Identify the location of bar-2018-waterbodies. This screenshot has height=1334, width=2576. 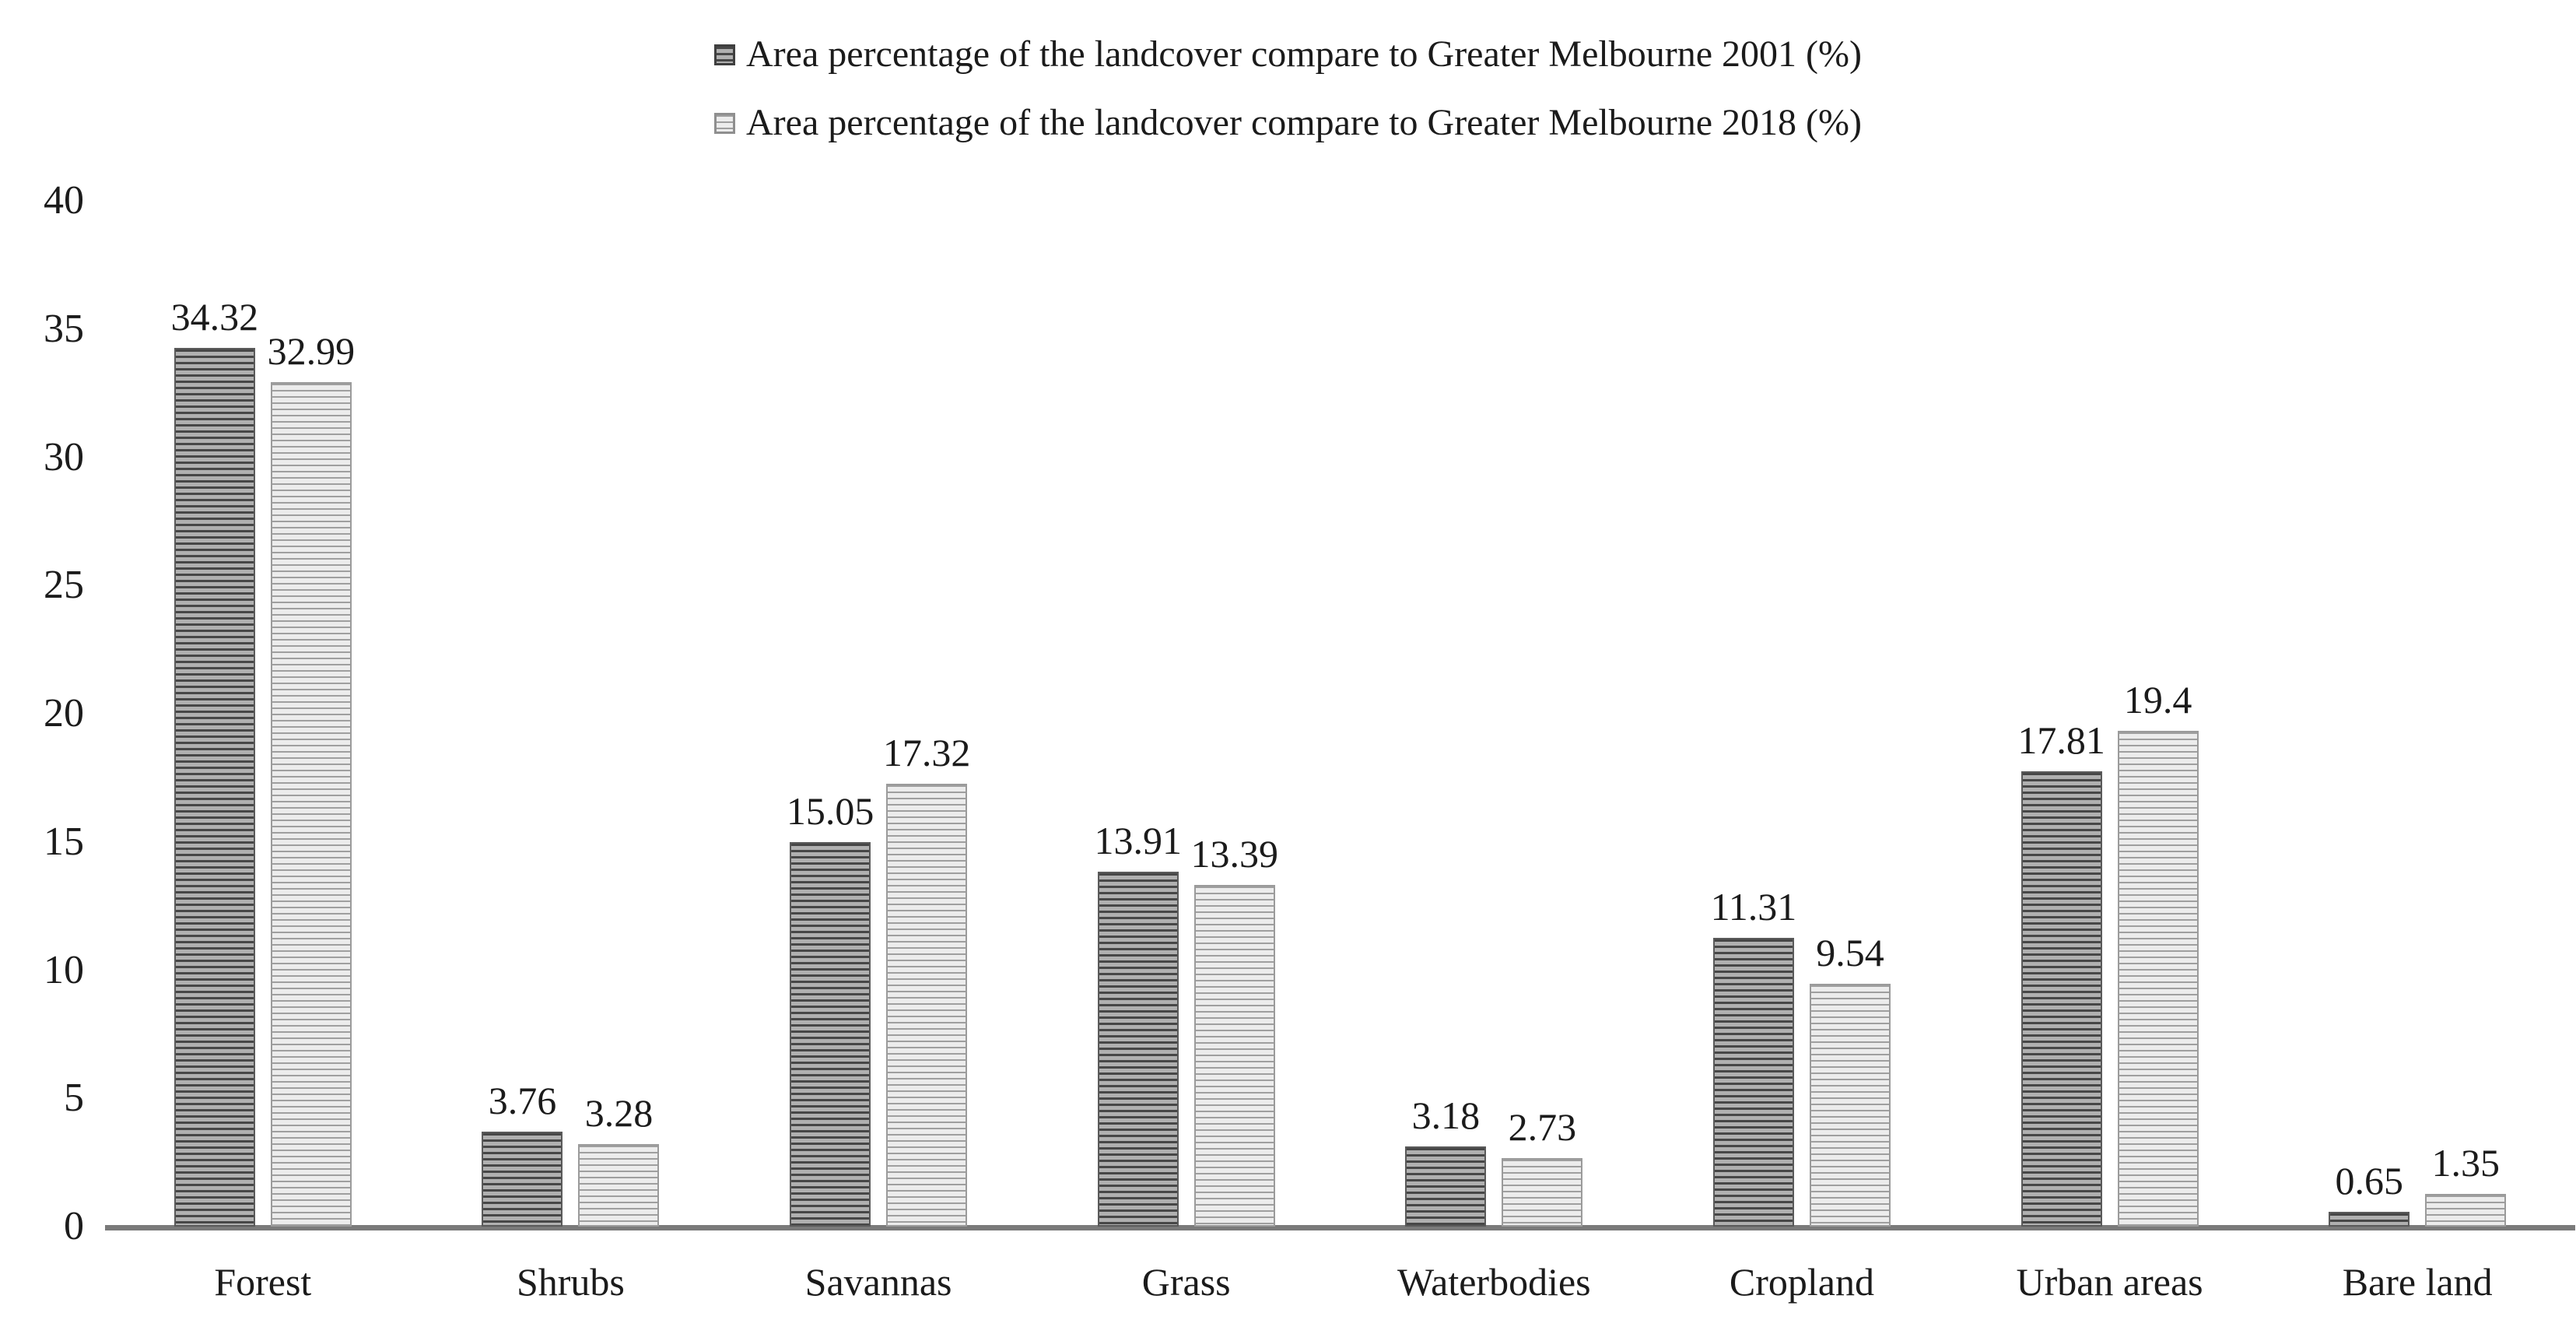
(1542, 1192).